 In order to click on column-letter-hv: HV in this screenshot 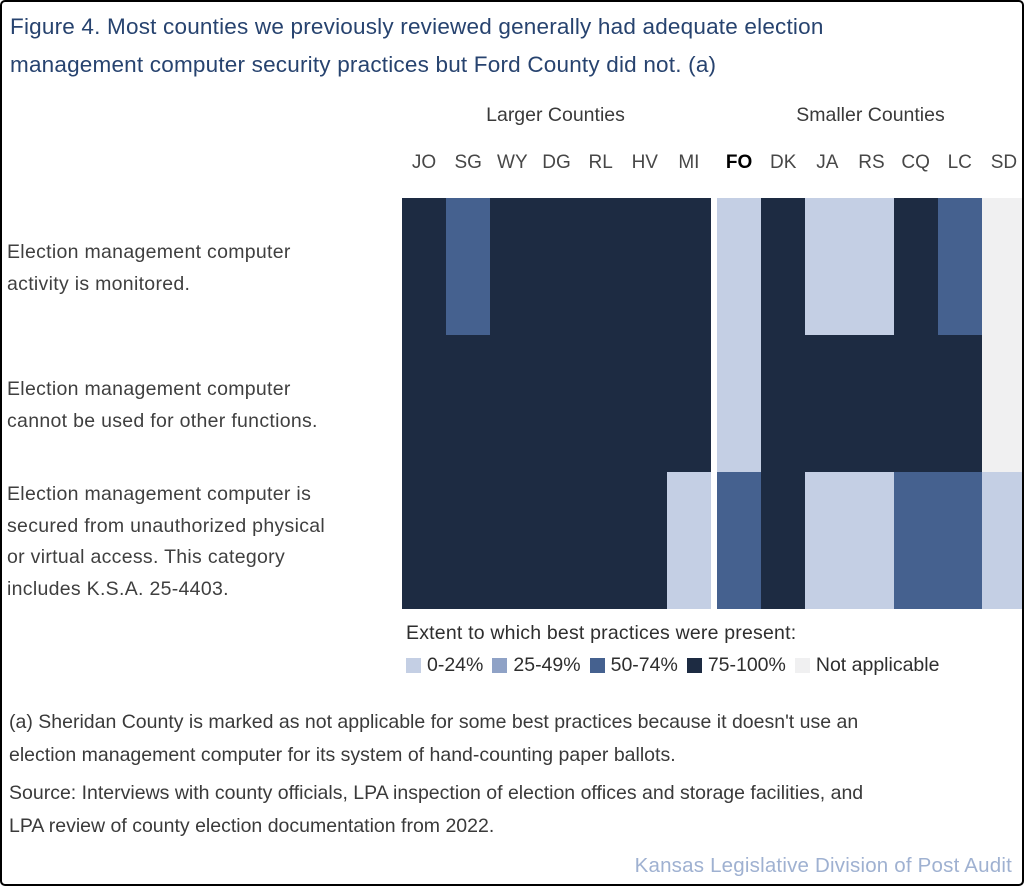, I will do `click(644, 162)`.